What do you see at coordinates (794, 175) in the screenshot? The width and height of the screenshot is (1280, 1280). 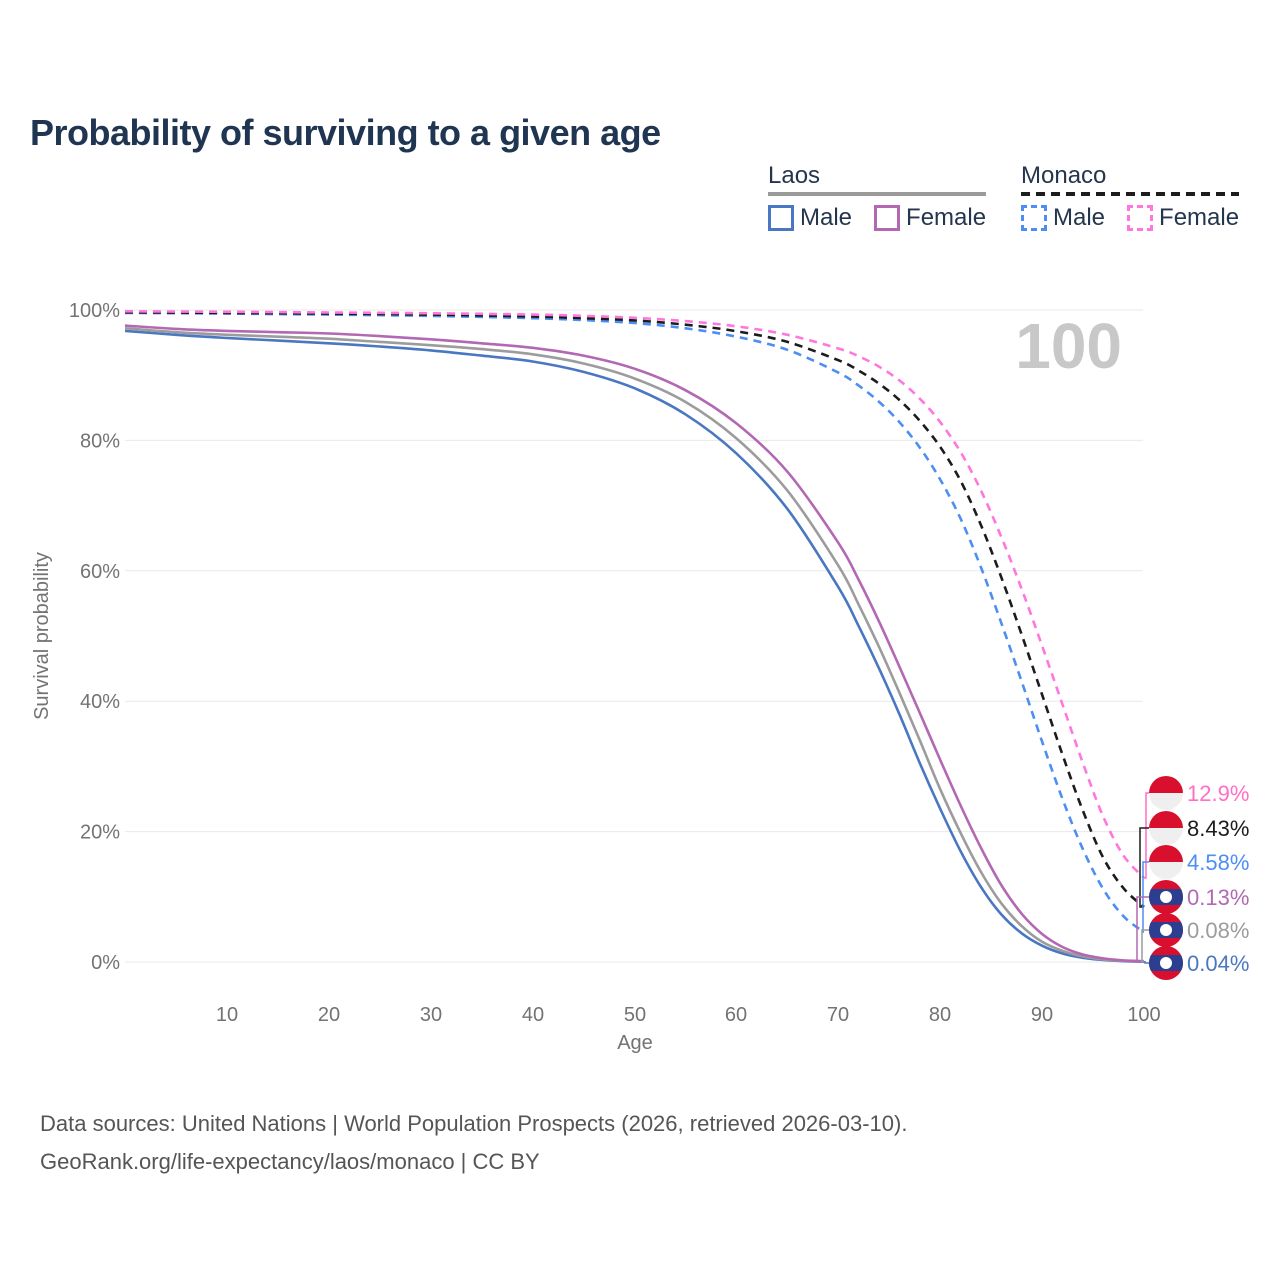 I see `legend-country-laos: Laos` at bounding box center [794, 175].